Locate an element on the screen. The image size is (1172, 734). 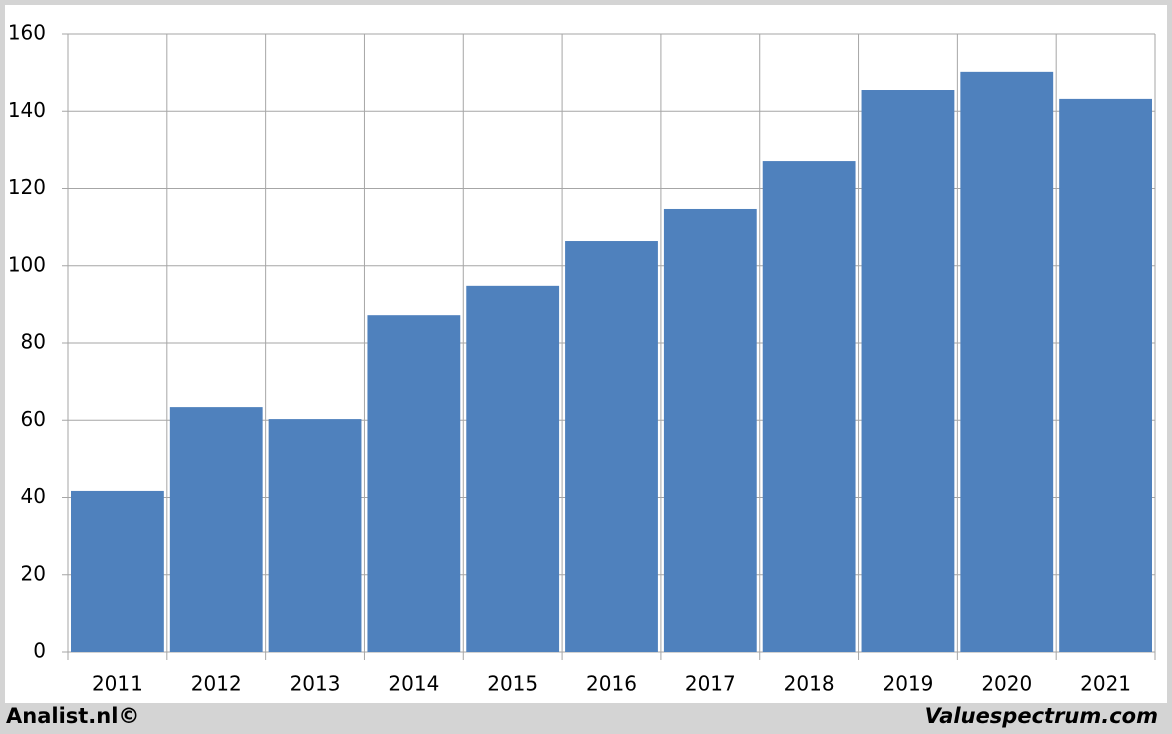
y-tick-label: 160 is located at coordinates (27, 33).